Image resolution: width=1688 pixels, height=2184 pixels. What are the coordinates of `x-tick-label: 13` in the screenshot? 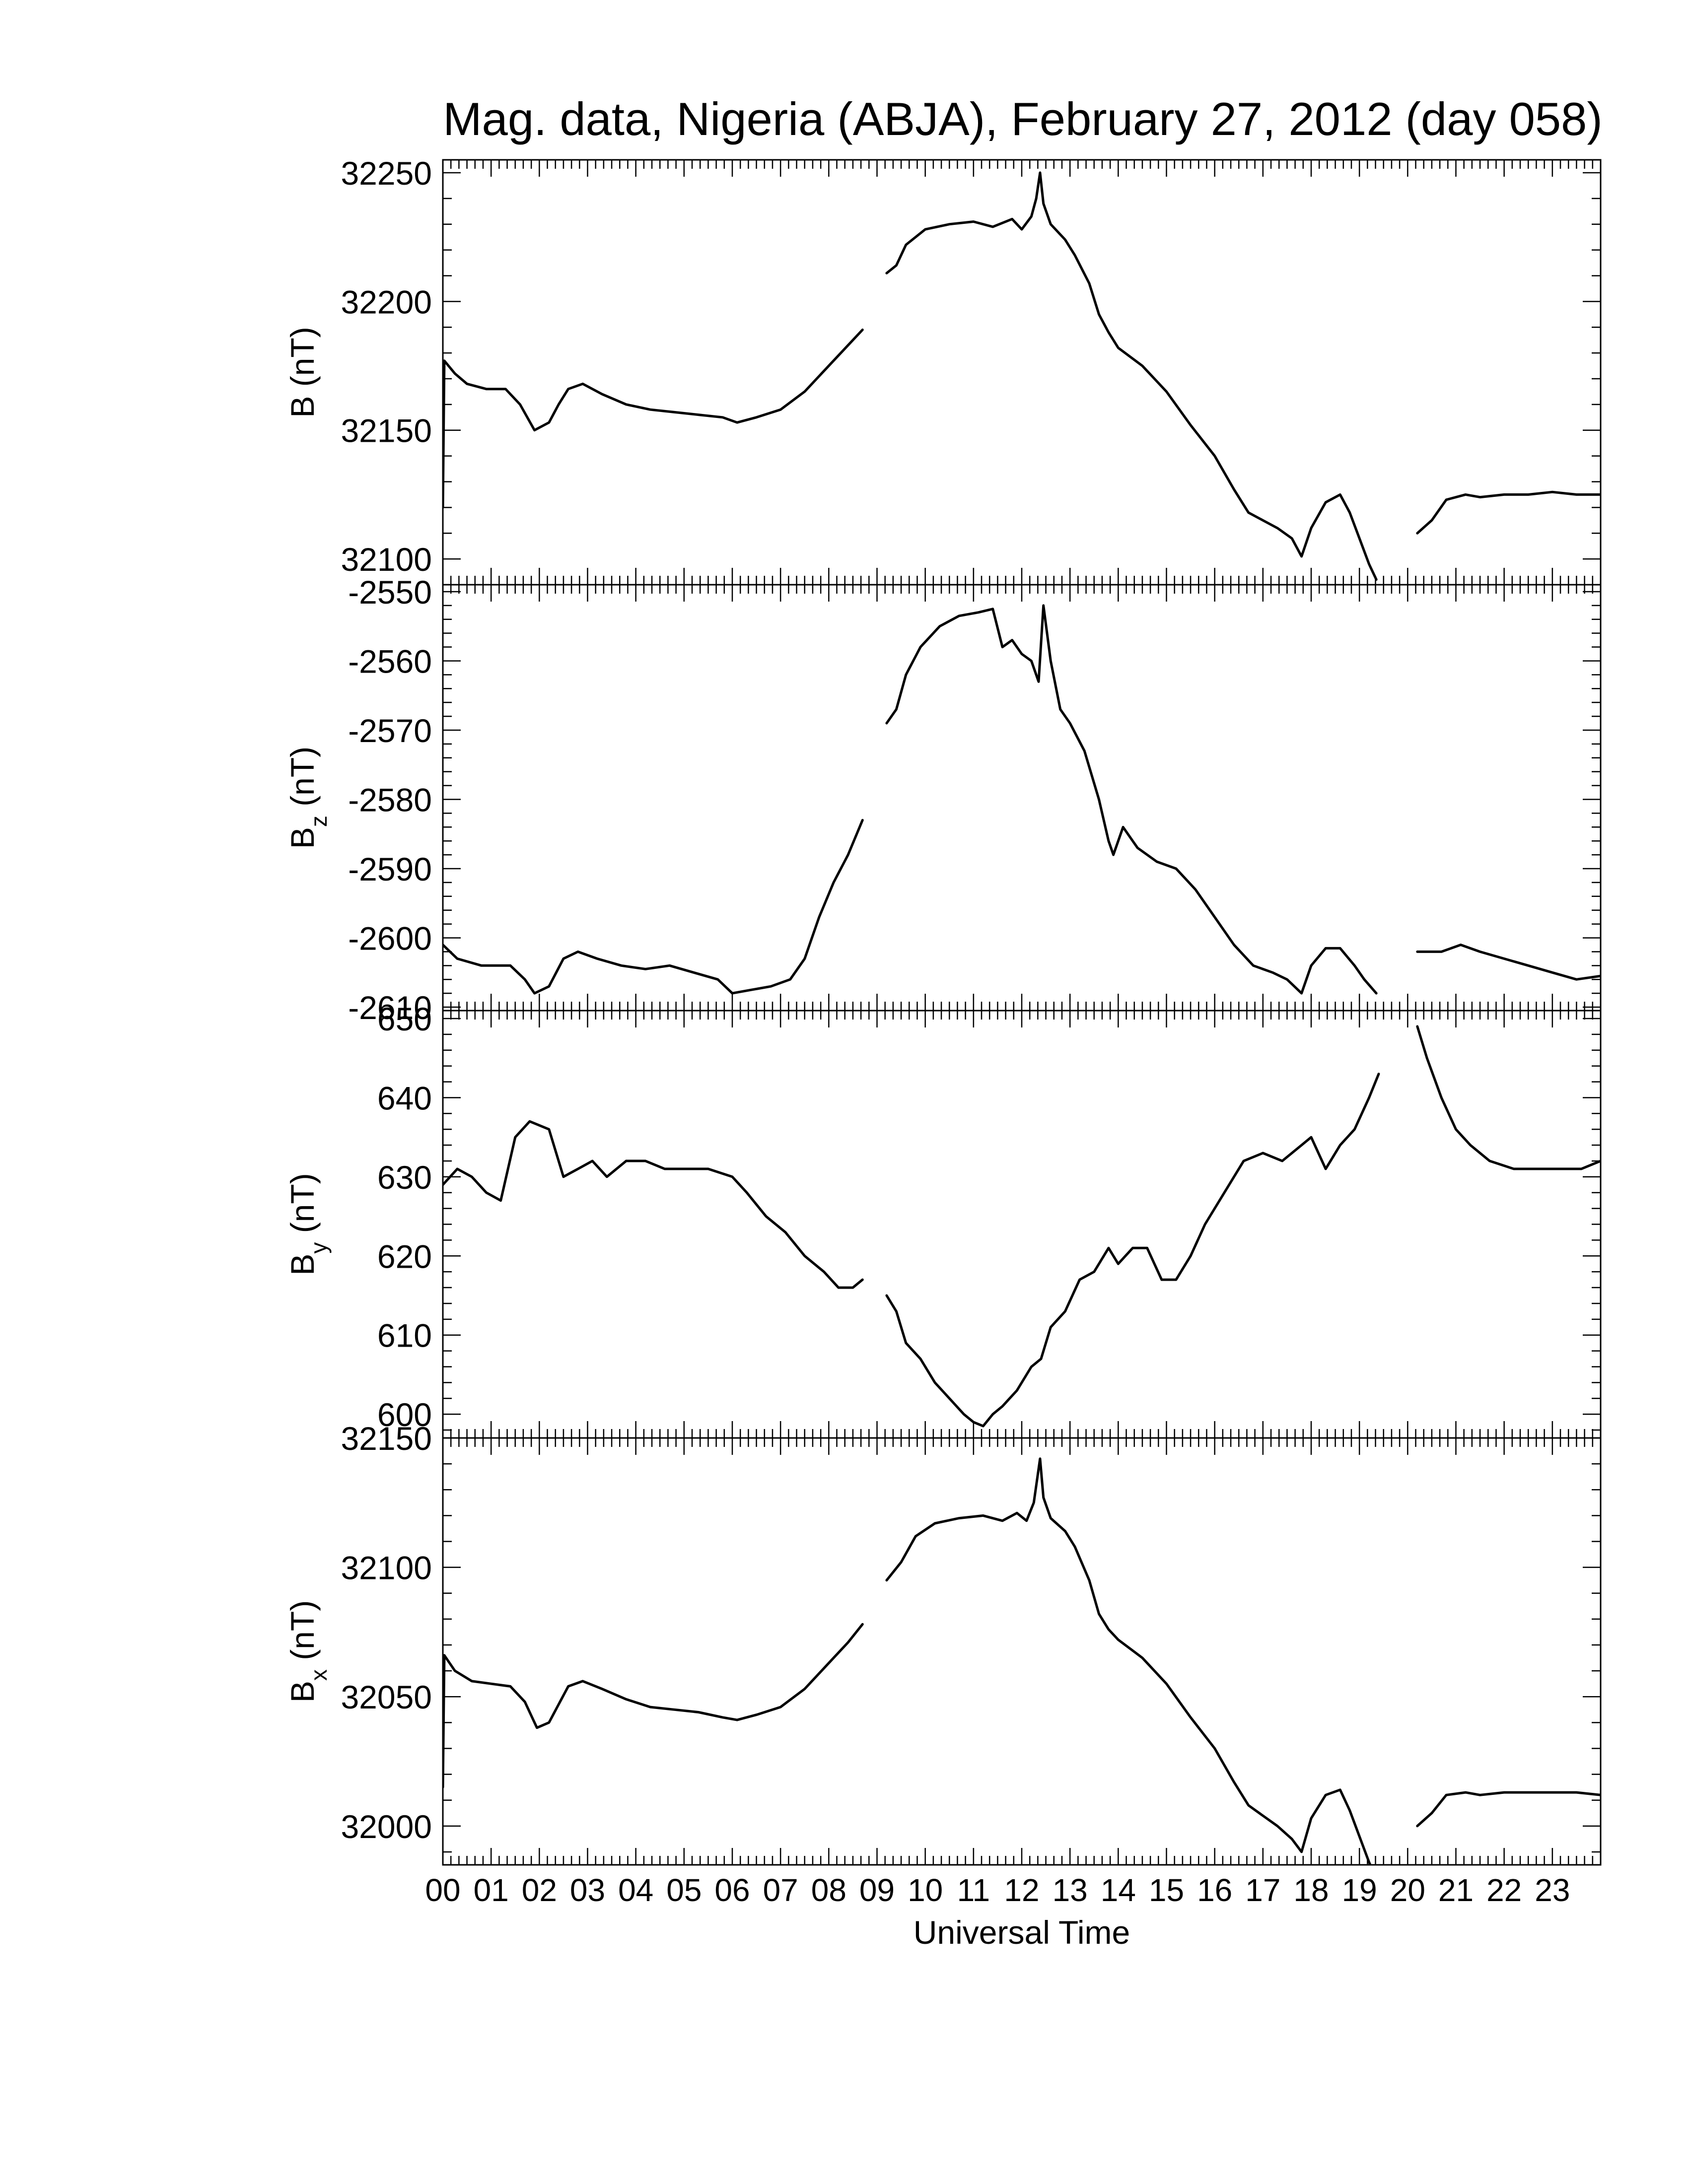 It's located at (1070, 1890).